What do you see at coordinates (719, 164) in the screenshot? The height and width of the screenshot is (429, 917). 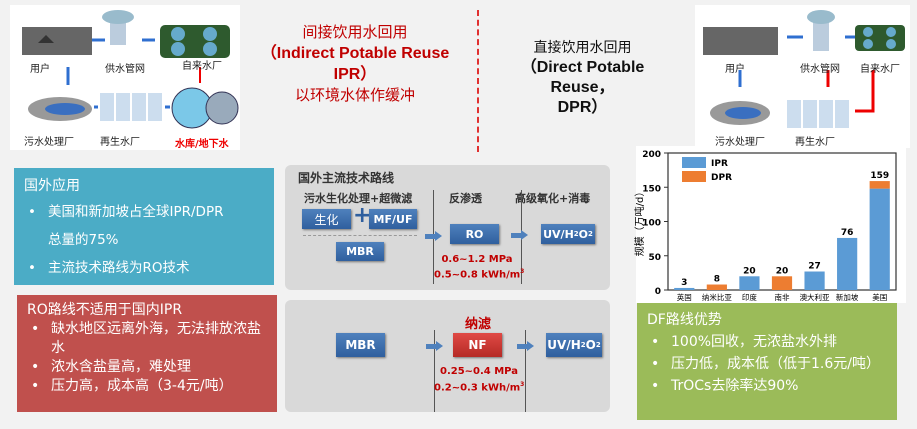 I see `legend-label: IPR` at bounding box center [719, 164].